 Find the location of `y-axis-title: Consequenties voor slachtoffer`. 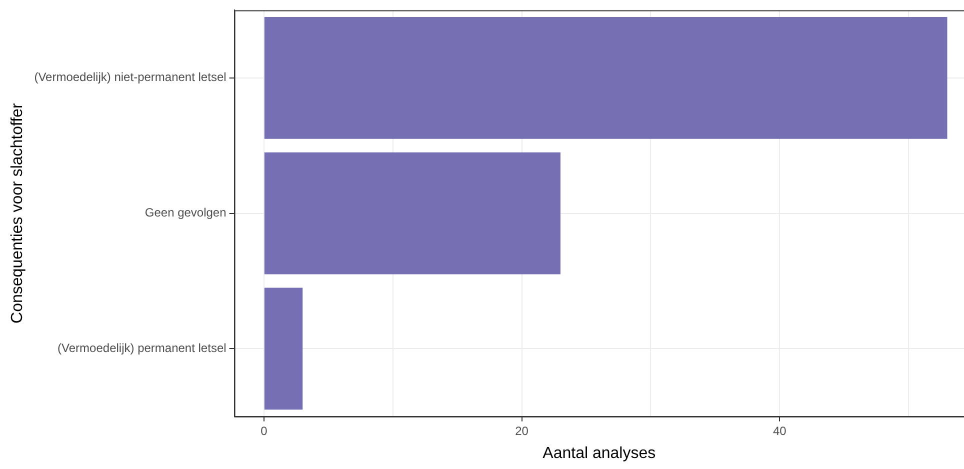

y-axis-title: Consequenties voor slachtoffer is located at coordinates (17, 213).